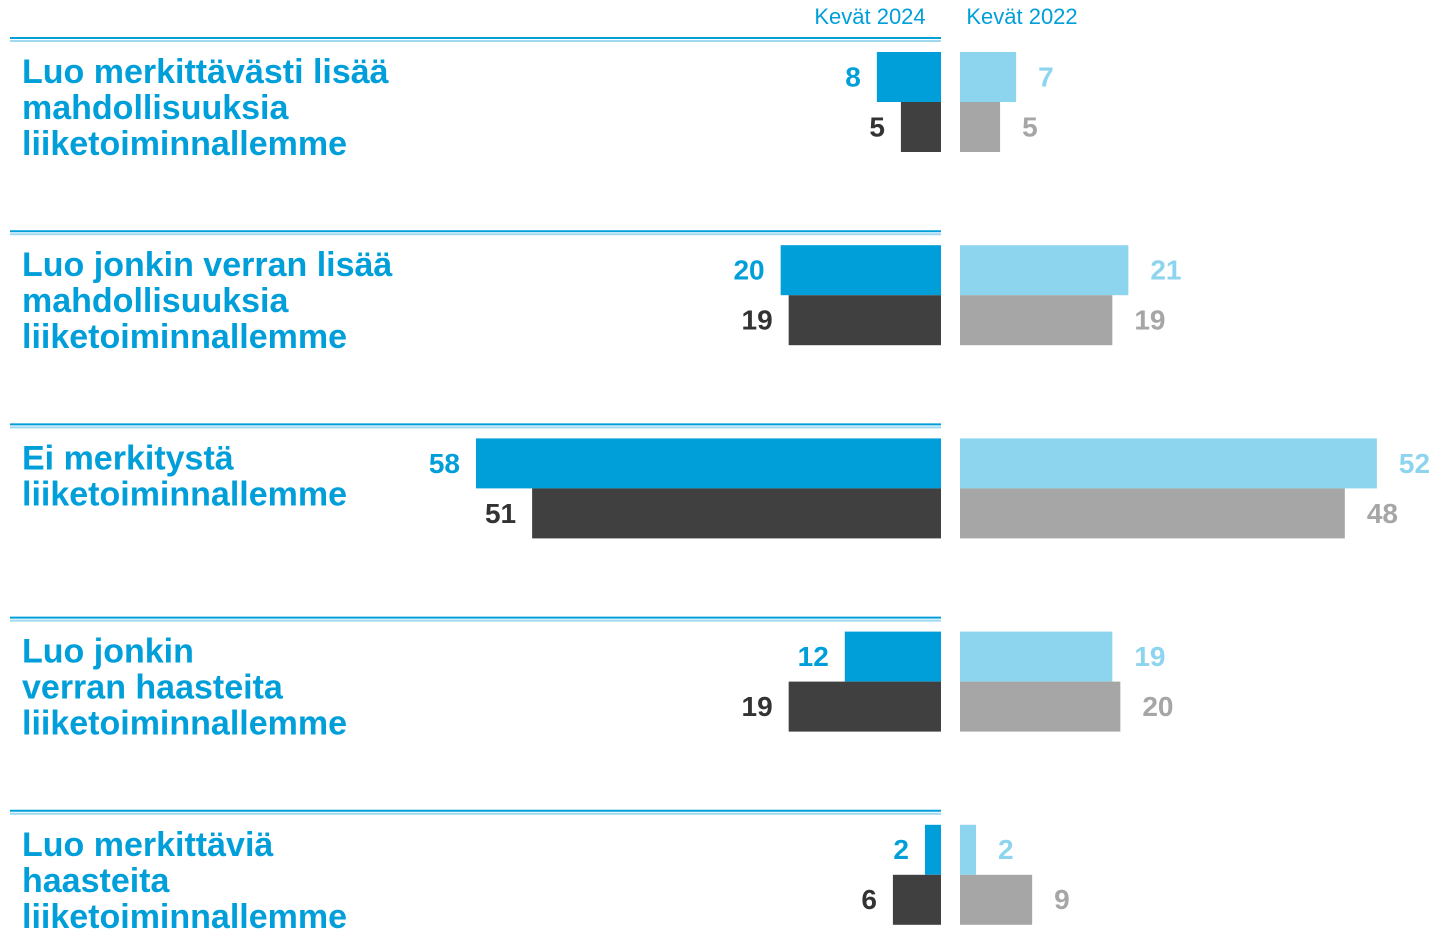 The image size is (1450, 930). I want to click on panel-title: Kevät 2022, so click(1021, 16).